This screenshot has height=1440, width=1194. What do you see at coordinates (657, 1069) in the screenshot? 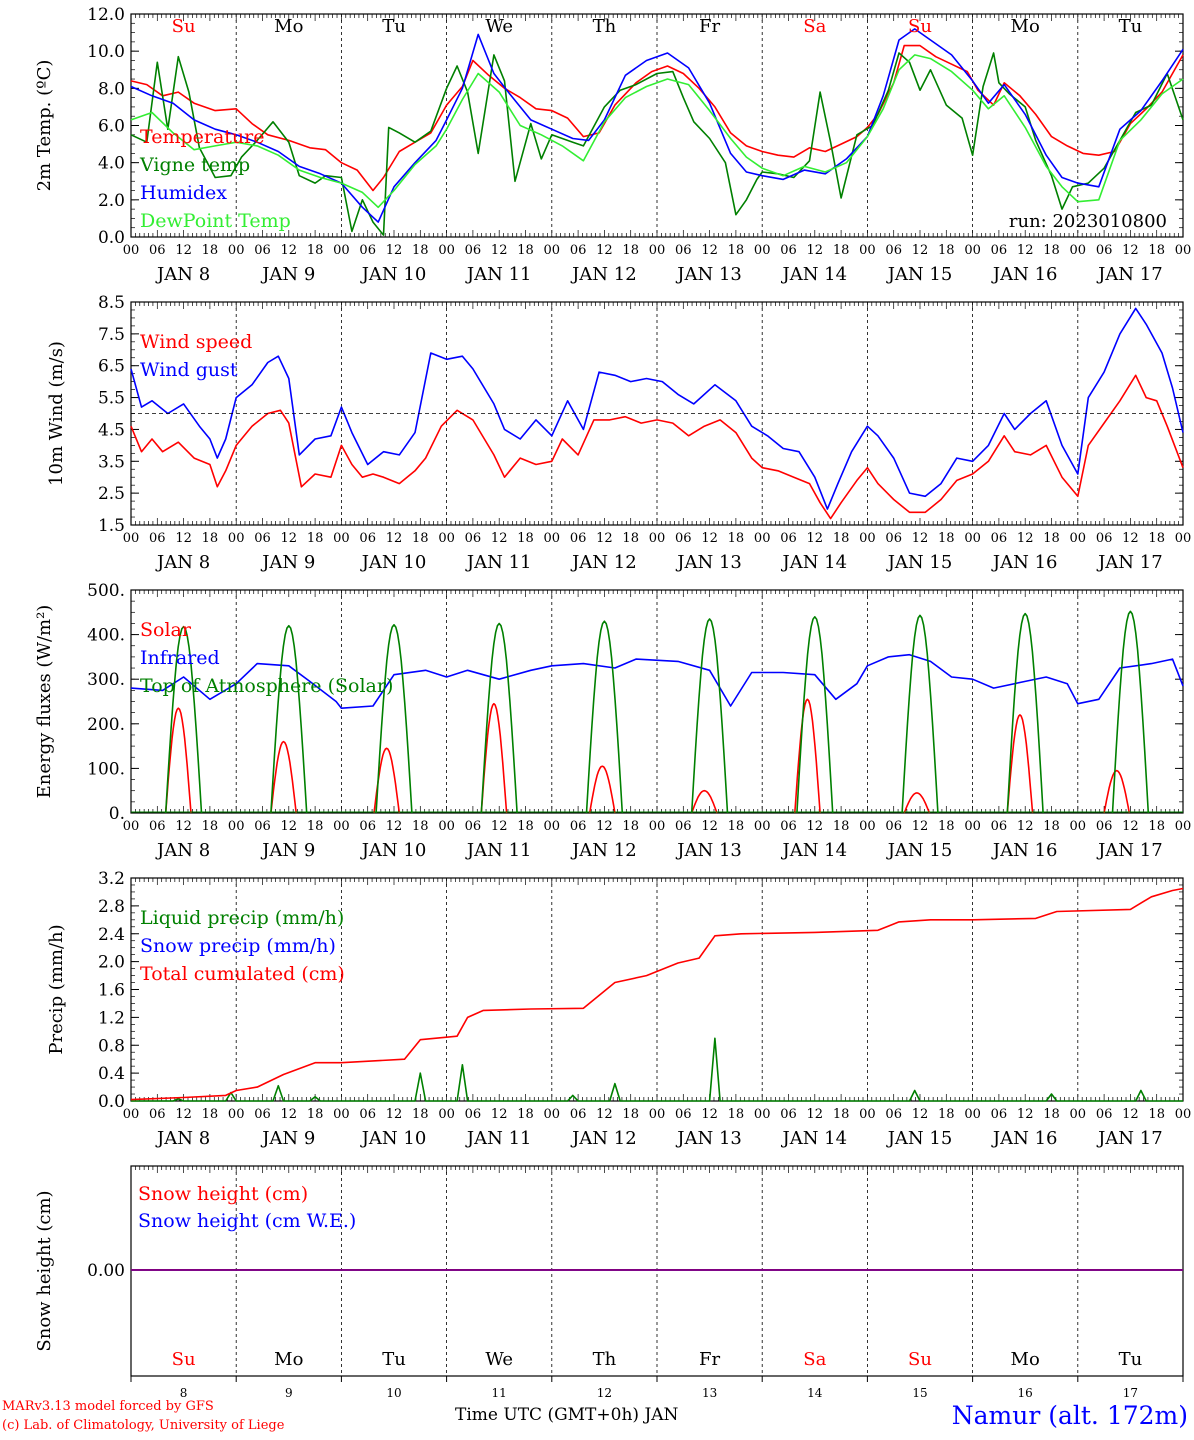
I see `liquid-precip-mm-h-line` at bounding box center [657, 1069].